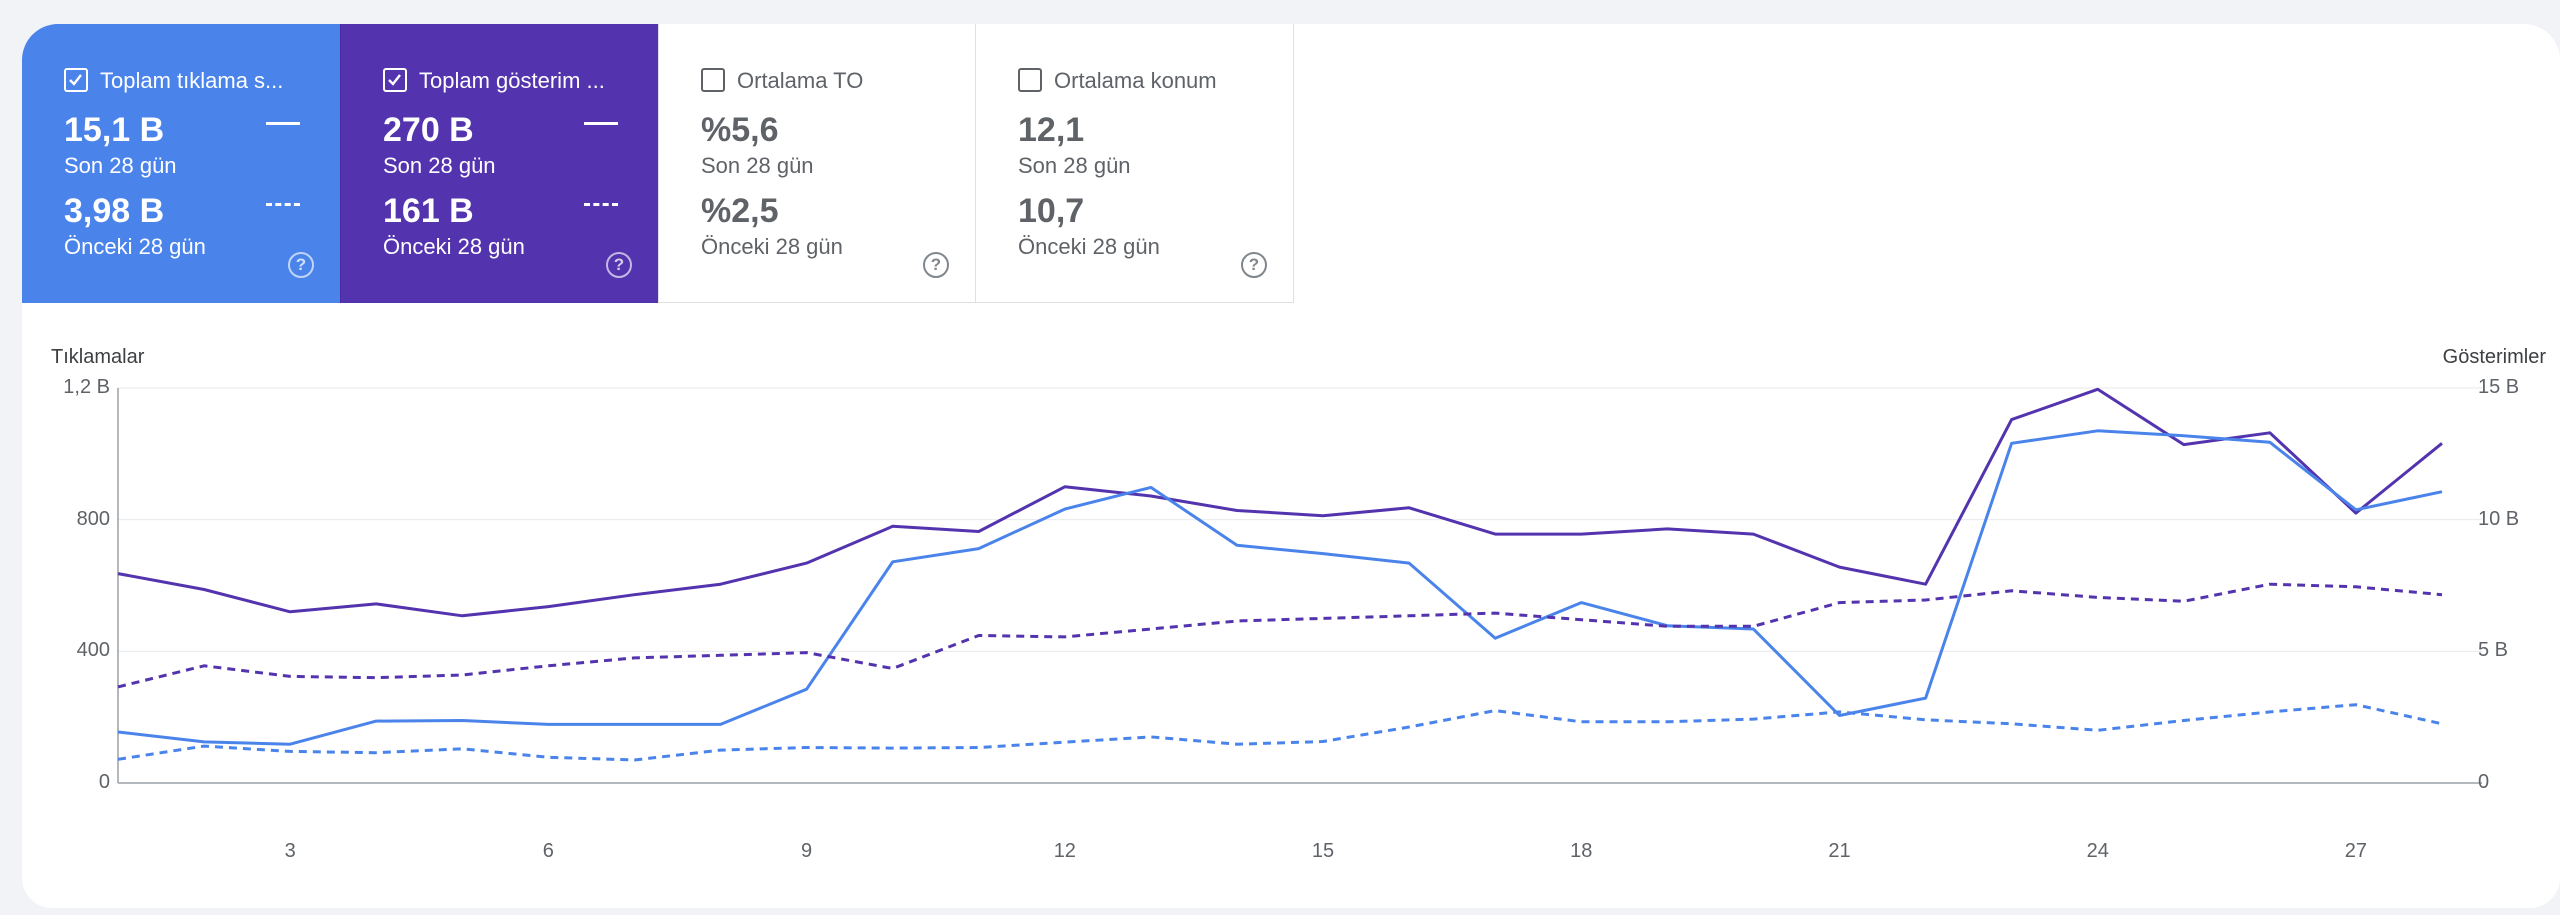 The width and height of the screenshot is (2560, 915). What do you see at coordinates (290, 851) in the screenshot?
I see `x-tick-label: 3` at bounding box center [290, 851].